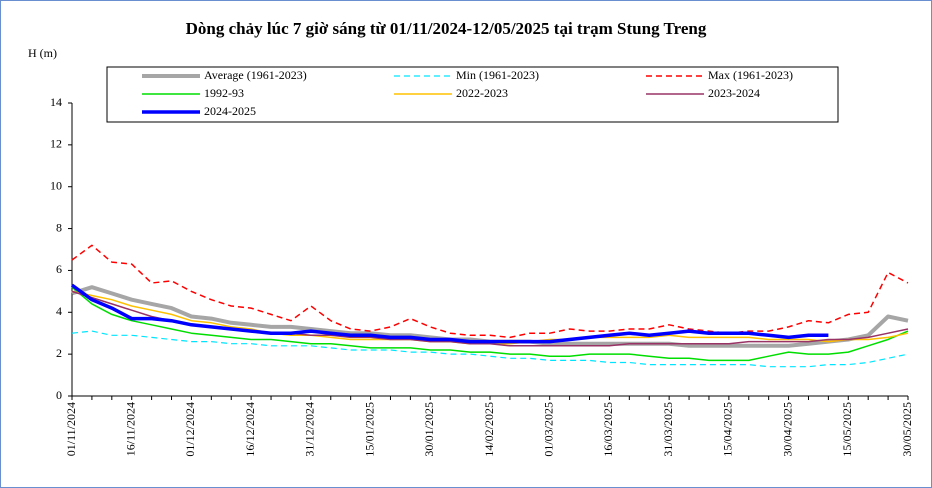 The height and width of the screenshot is (488, 932). What do you see at coordinates (59, 353) in the screenshot?
I see `y-tick-label: 2` at bounding box center [59, 353].